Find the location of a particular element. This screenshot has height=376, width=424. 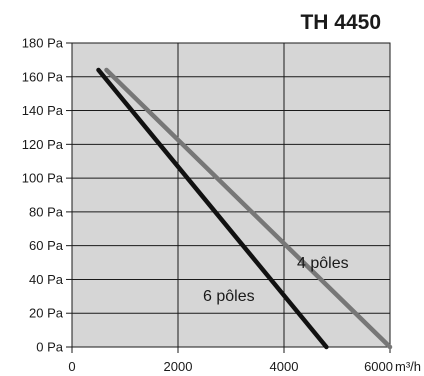

y-tick-label: 120 Pa is located at coordinates (43, 144).